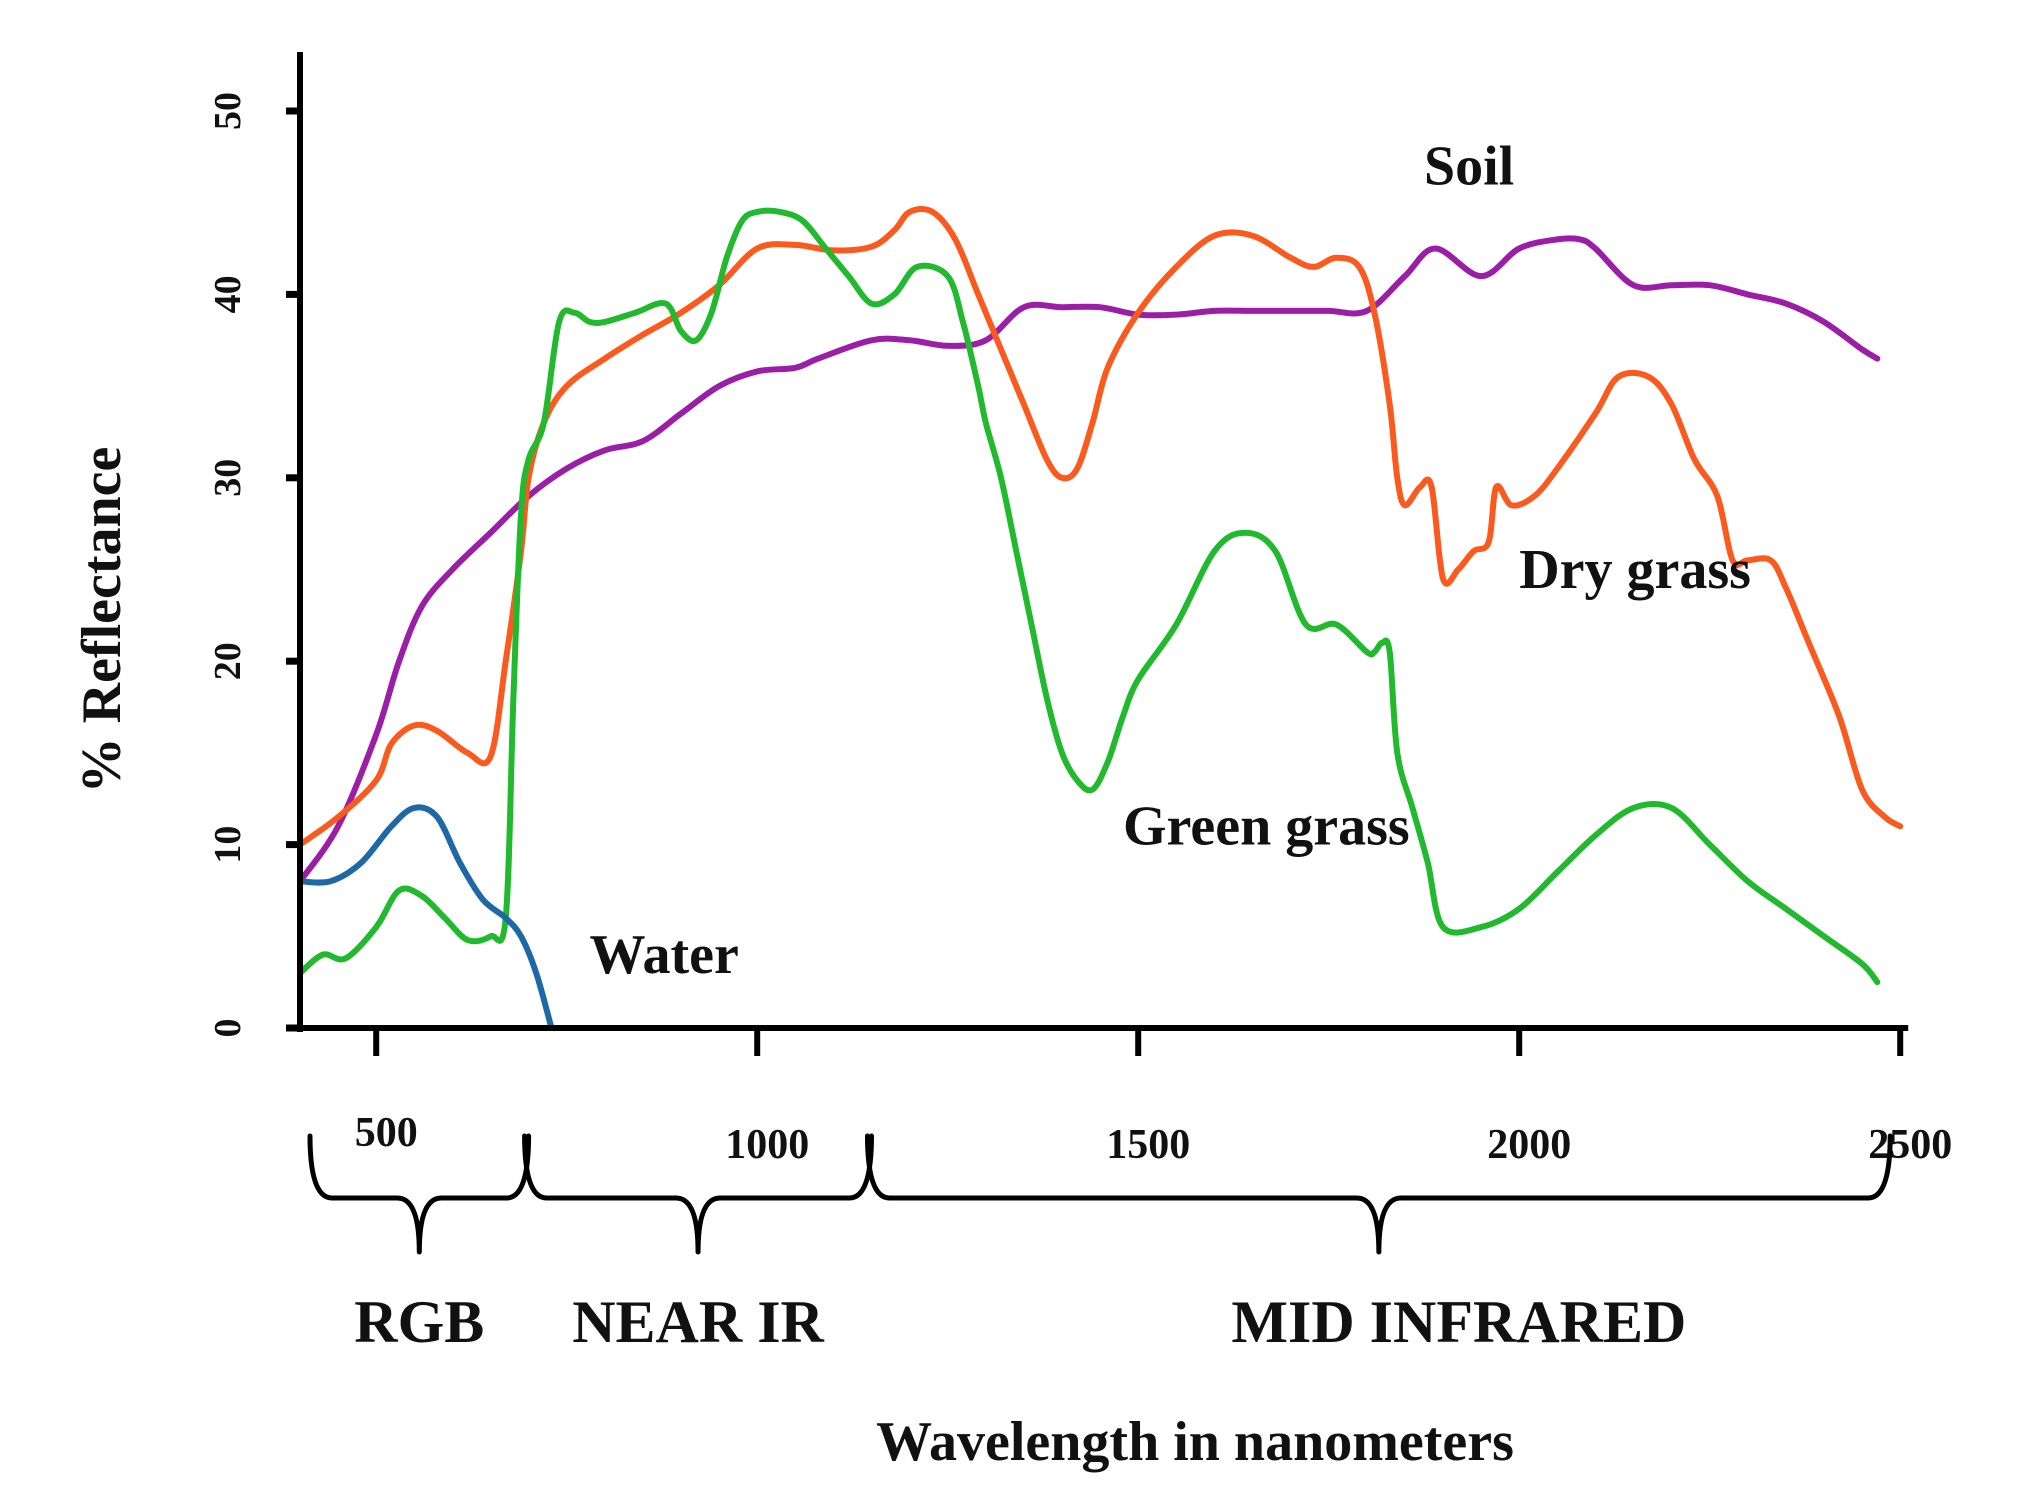 This screenshot has height=1490, width=2043. What do you see at coordinates (228, 478) in the screenshot?
I see `y-tick-label-30: 30` at bounding box center [228, 478].